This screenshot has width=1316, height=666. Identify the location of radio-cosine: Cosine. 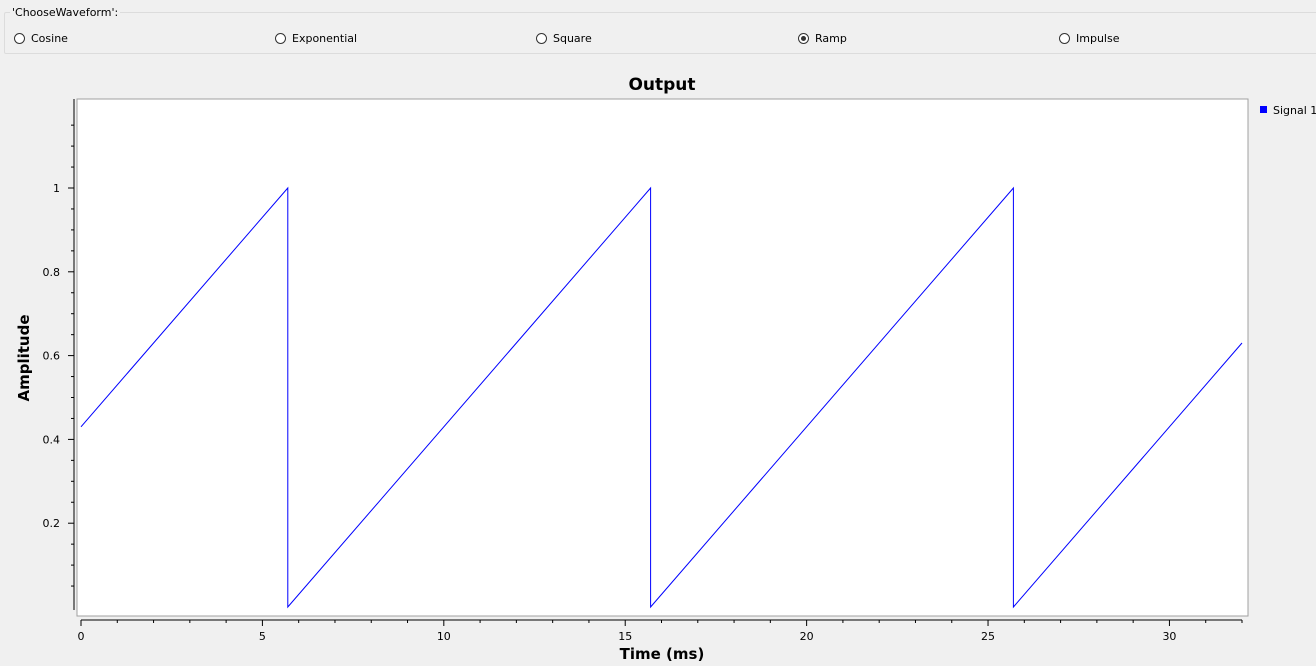
(41, 38).